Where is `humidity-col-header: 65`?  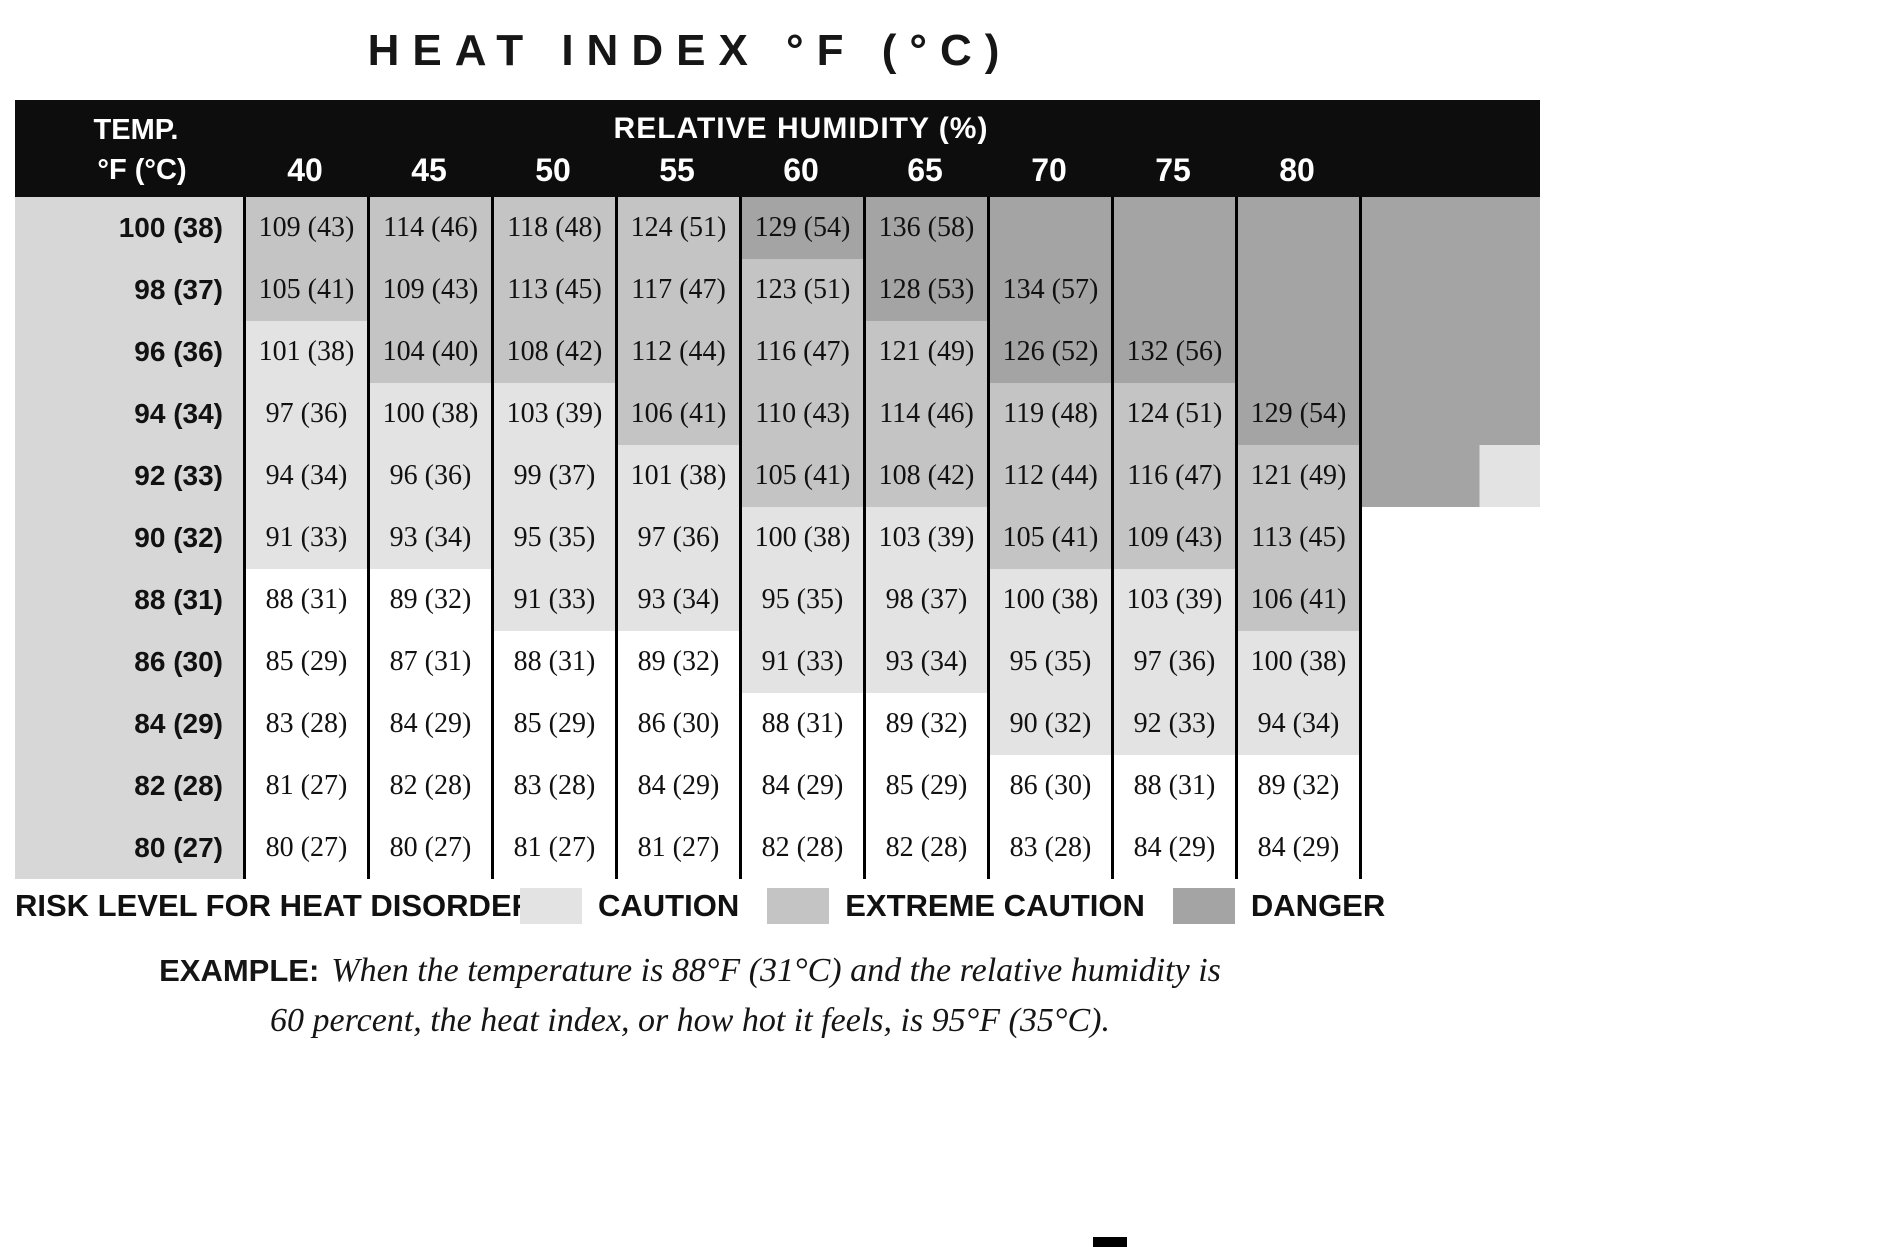
humidity-col-header: 65 is located at coordinates (925, 170).